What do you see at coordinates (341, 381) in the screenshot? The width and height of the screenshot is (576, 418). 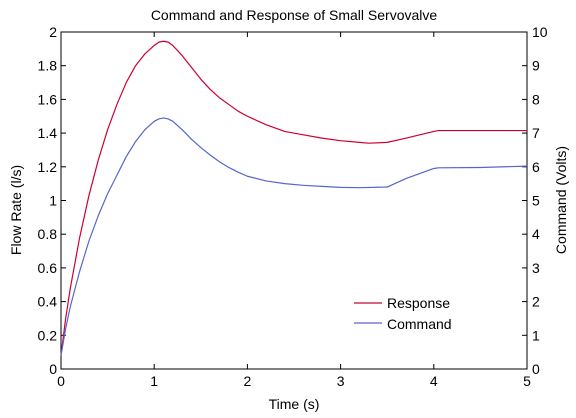 I see `x-tick-label: 3` at bounding box center [341, 381].